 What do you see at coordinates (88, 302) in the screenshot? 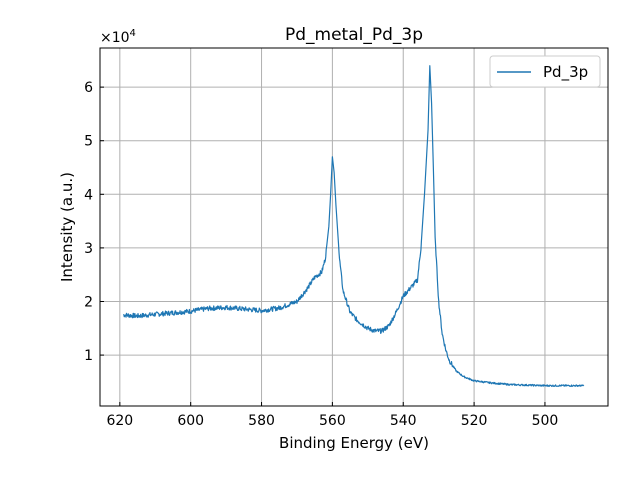
I see `y-tick-label: 2` at bounding box center [88, 302].